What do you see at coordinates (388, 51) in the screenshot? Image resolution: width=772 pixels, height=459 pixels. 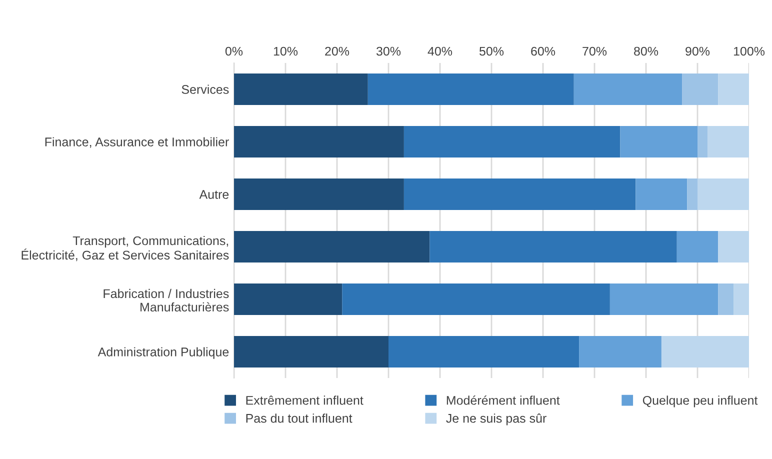 I see `x-tick-label: 30%` at bounding box center [388, 51].